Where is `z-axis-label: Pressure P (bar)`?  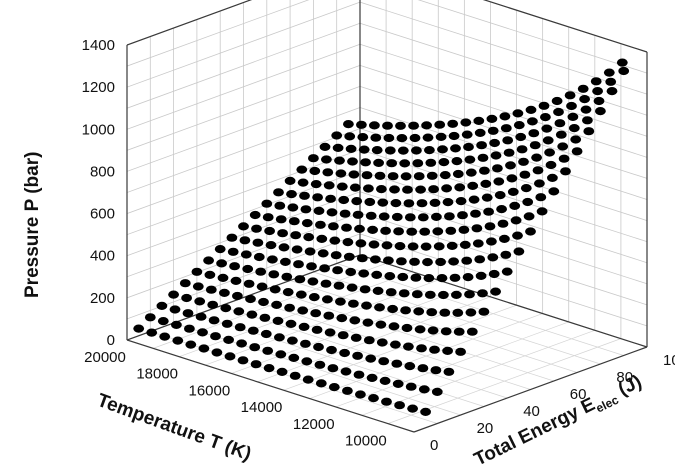 z-axis-label: Pressure P (bar) is located at coordinates (32, 225).